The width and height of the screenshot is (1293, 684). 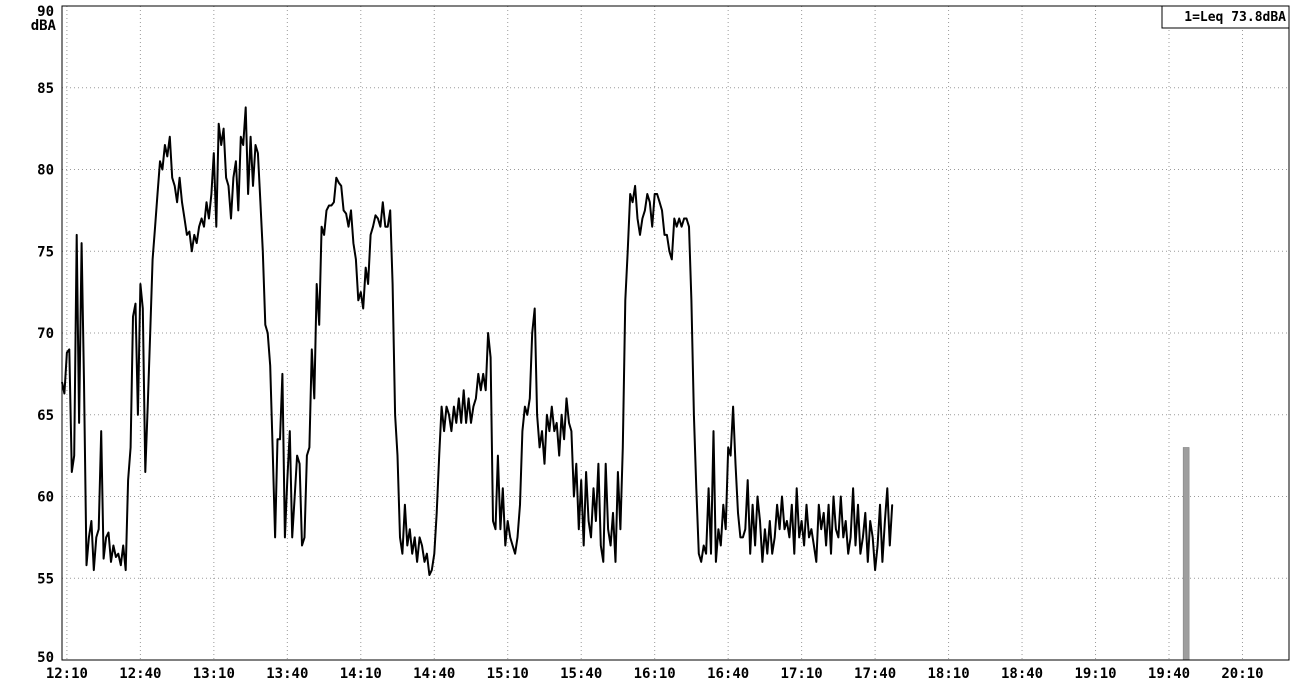 I want to click on y-tick-label: 60, so click(x=45, y=498).